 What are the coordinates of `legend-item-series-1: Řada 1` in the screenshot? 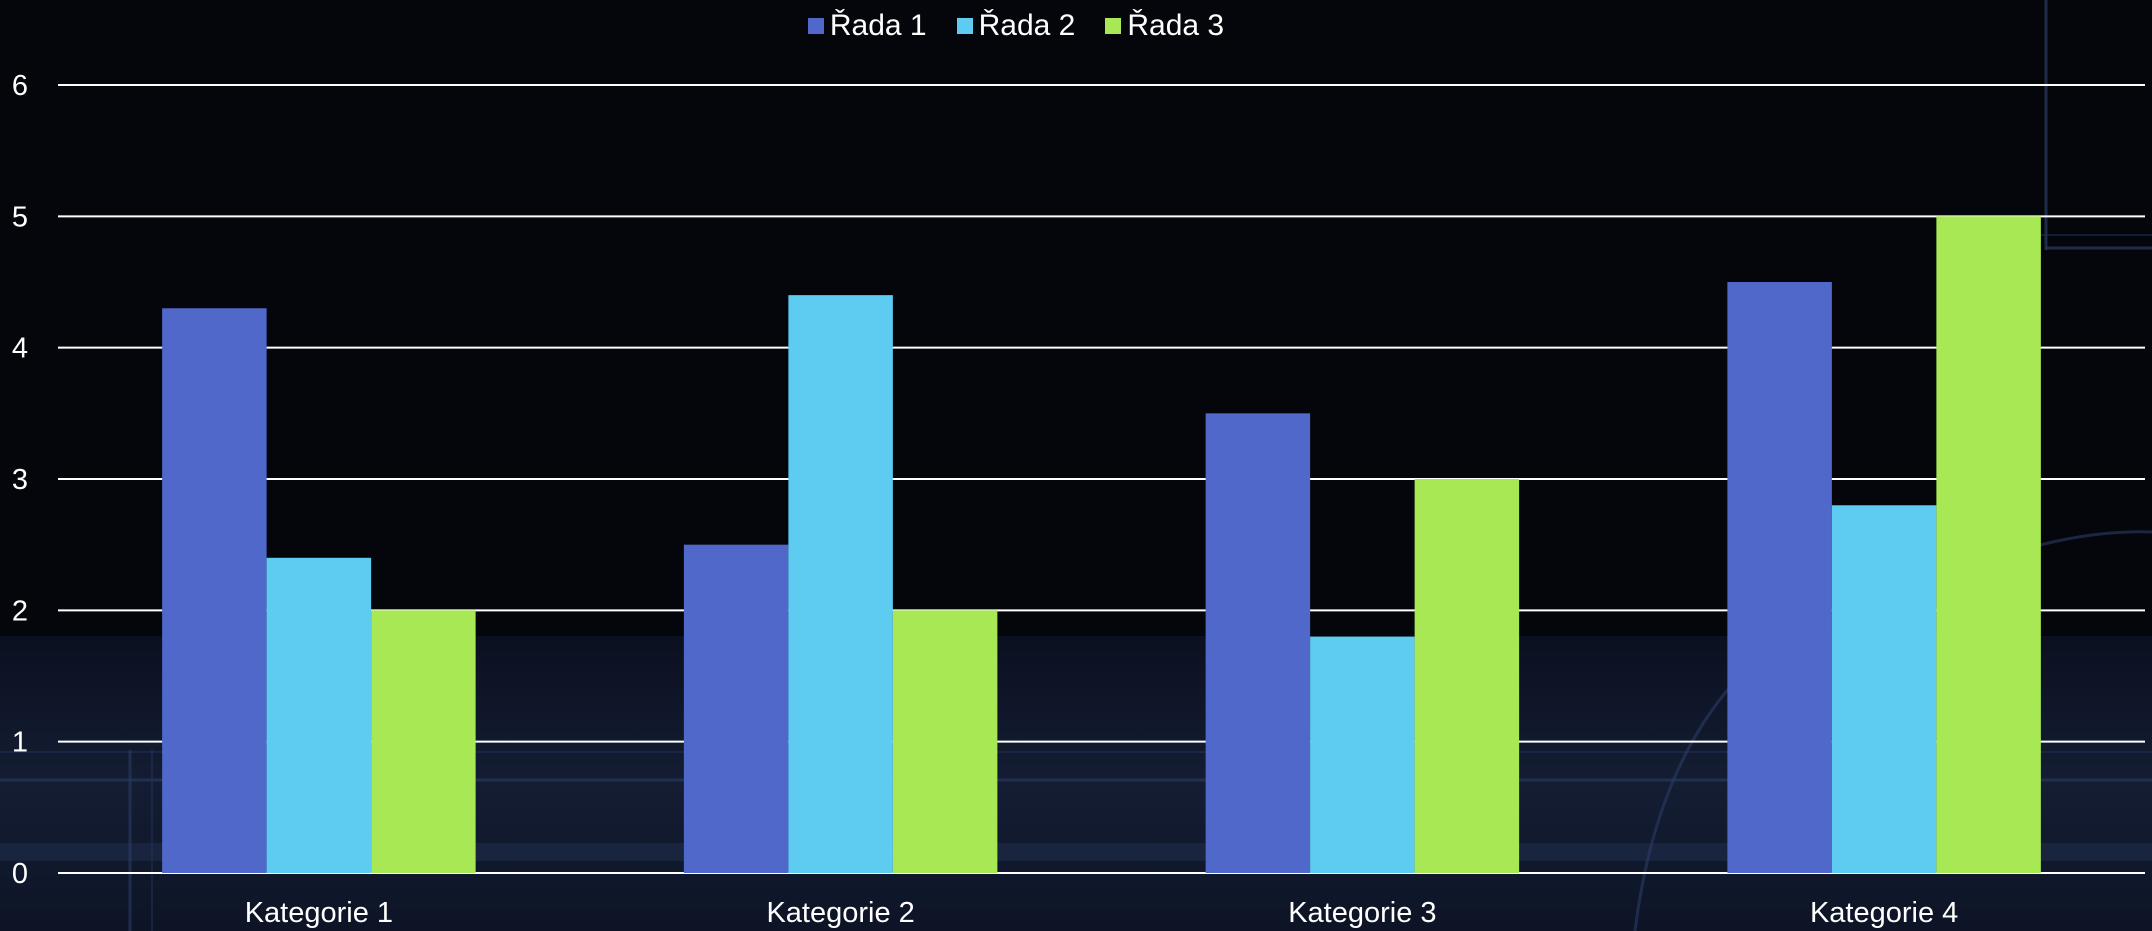 It's located at (867, 26).